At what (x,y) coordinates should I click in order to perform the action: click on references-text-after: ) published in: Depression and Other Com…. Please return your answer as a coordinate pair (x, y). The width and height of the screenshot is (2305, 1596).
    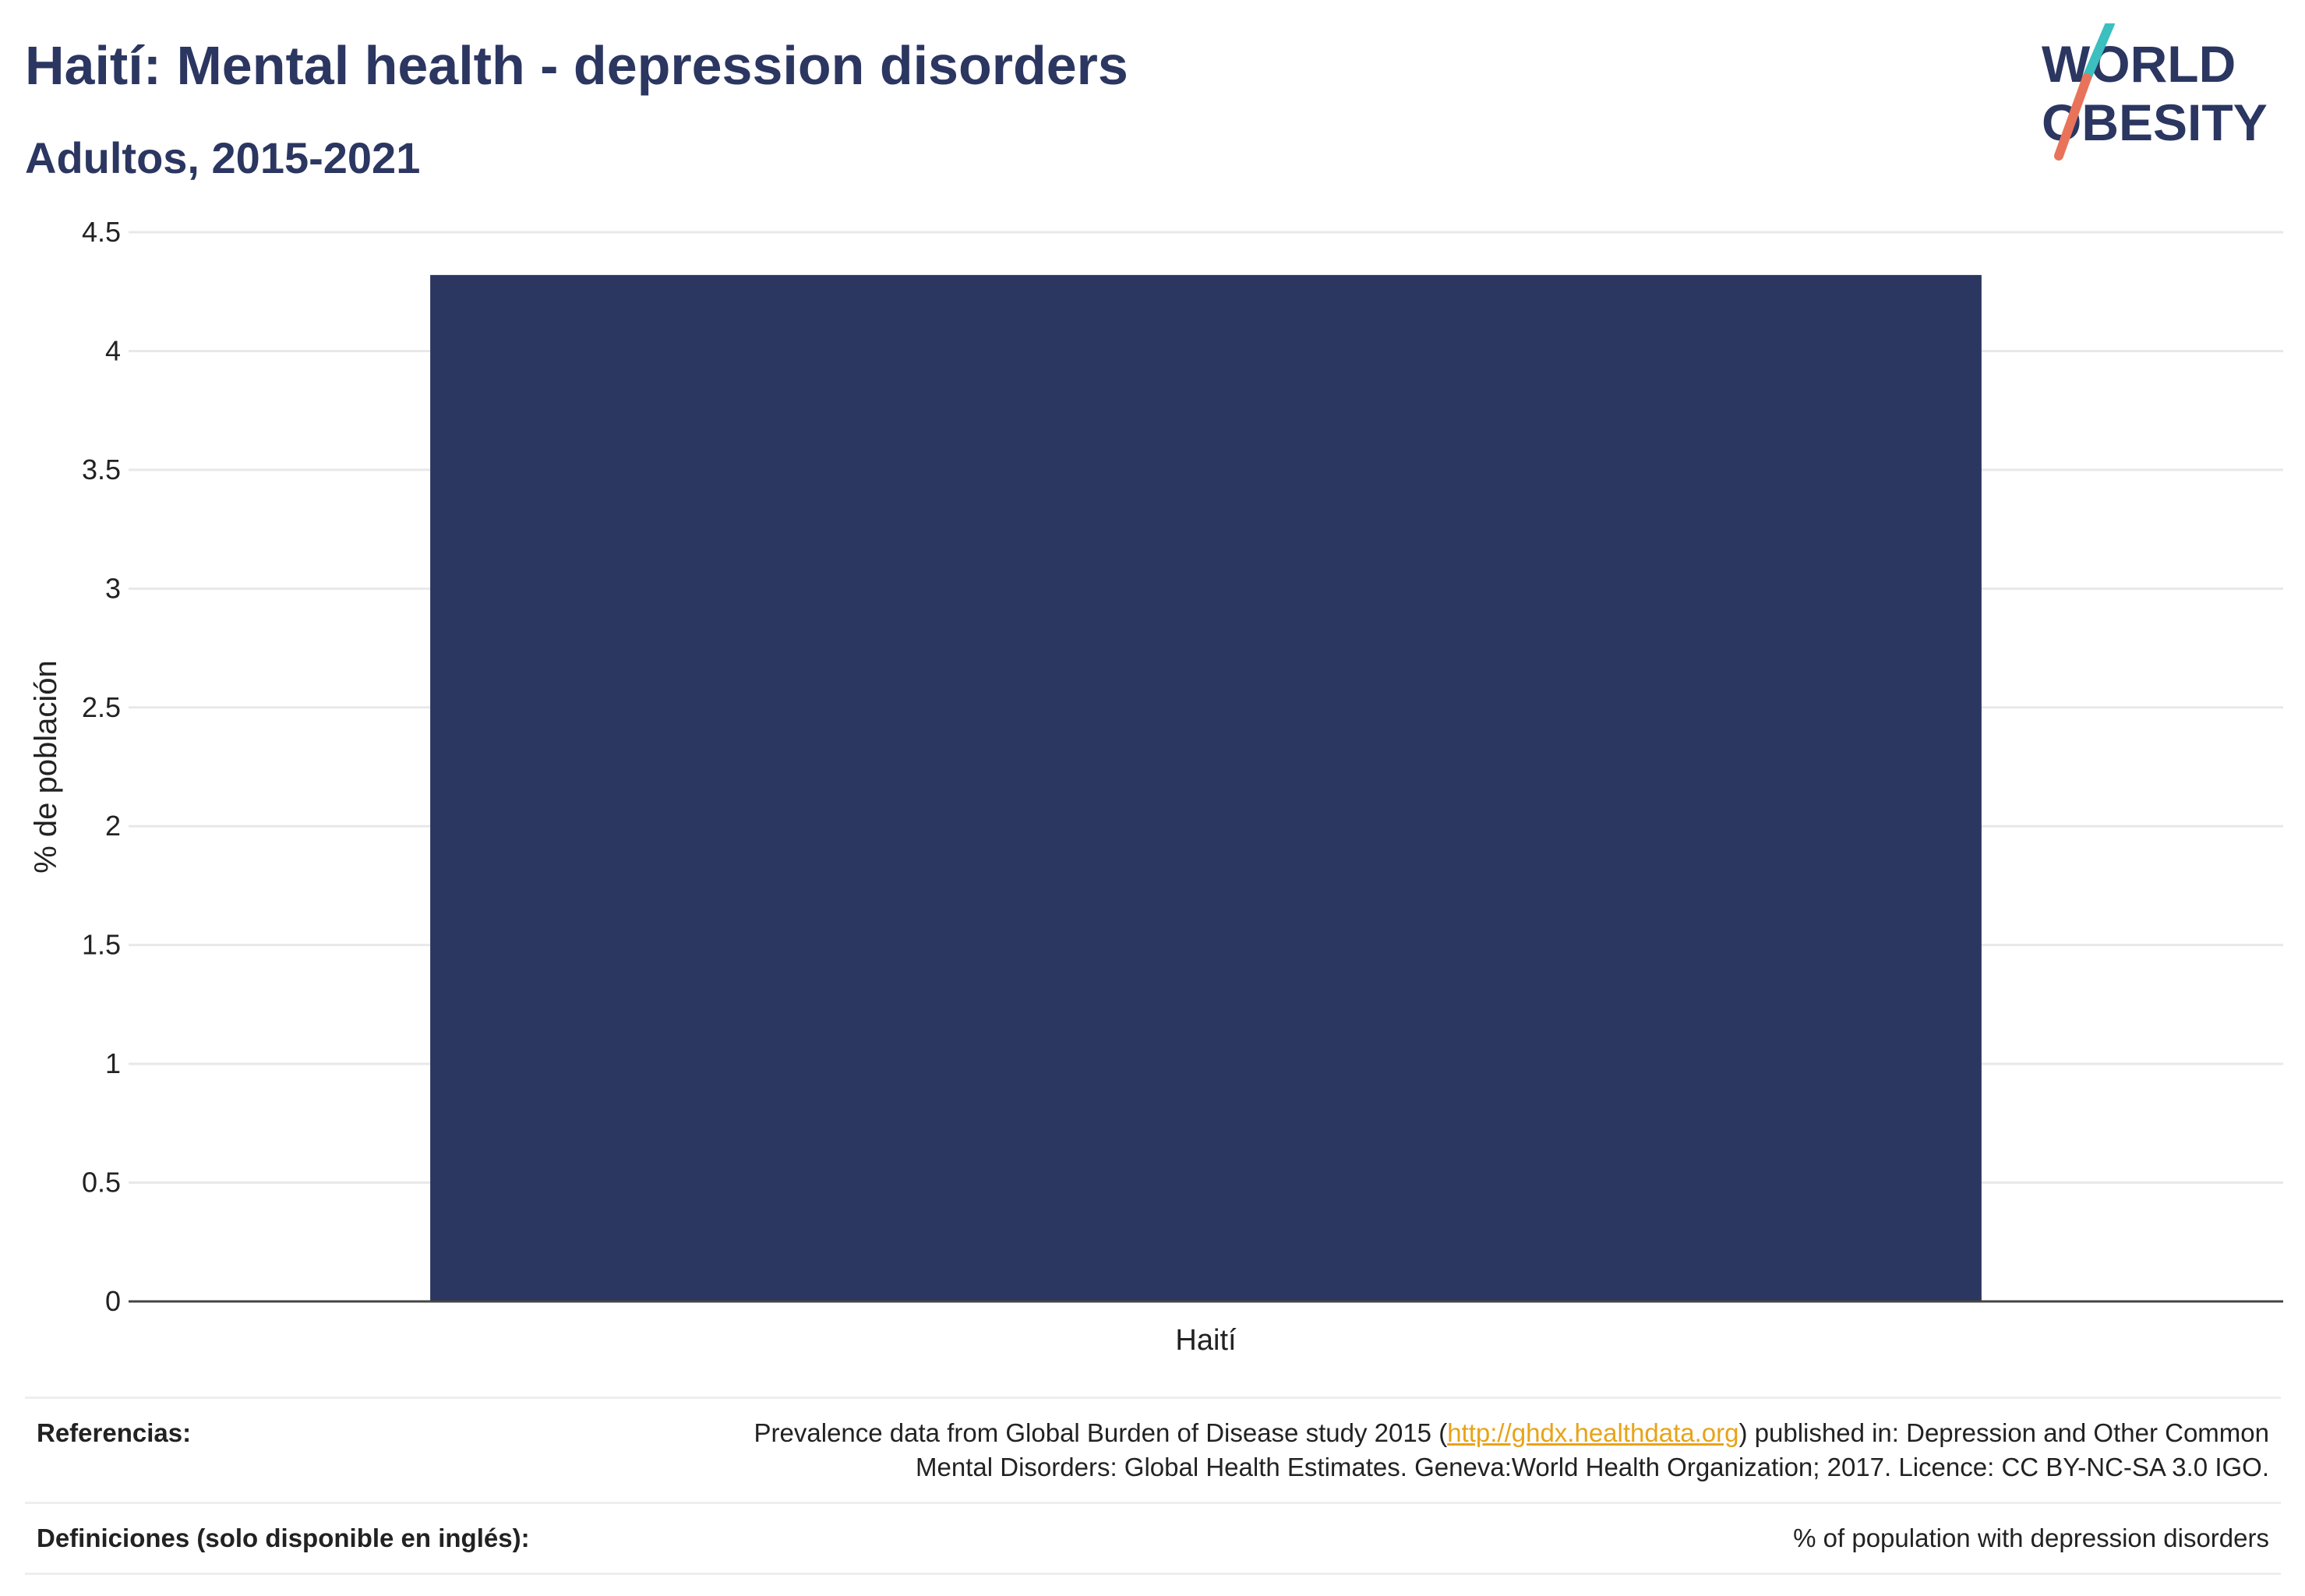
    Looking at the image, I should click on (2003, 1432).